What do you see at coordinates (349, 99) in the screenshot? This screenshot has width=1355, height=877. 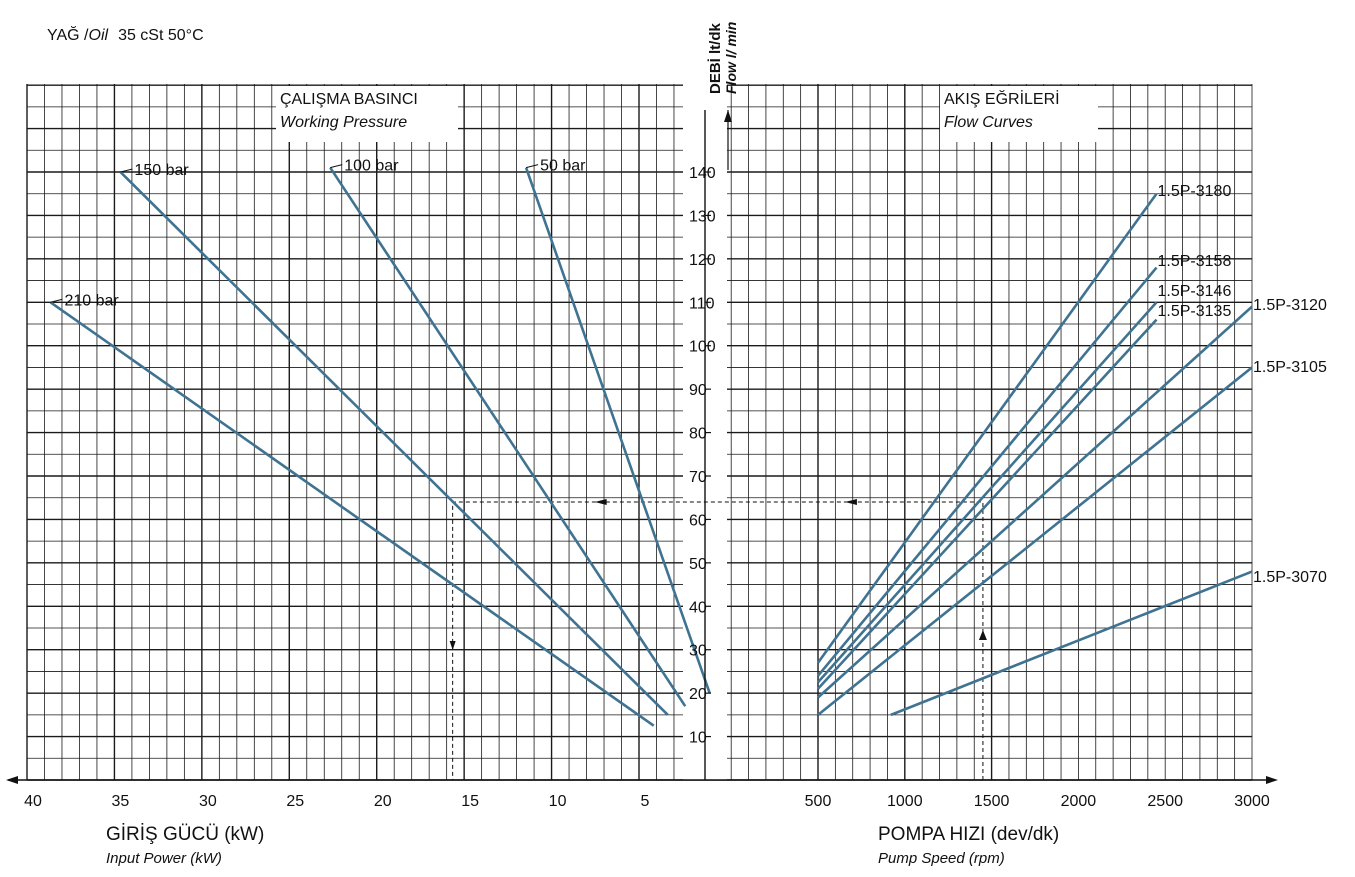 I see `pressure-title-tr: ÇALIŞMA BASINCI` at bounding box center [349, 99].